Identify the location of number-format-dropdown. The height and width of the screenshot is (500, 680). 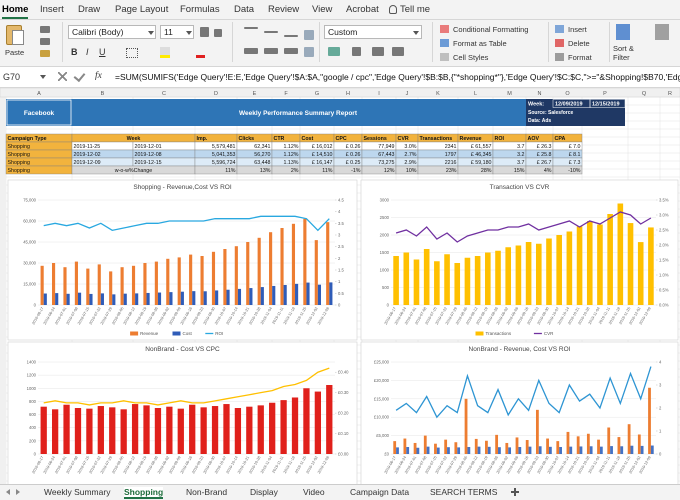
(416, 33).